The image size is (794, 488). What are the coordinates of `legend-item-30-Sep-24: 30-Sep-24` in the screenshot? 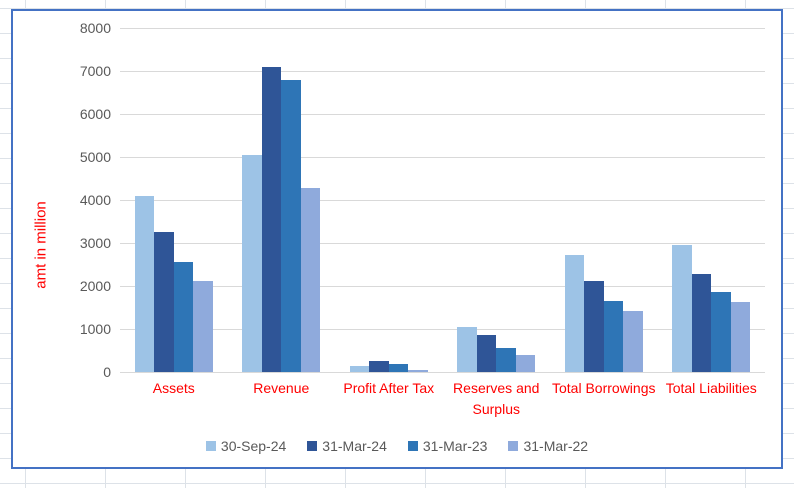 It's located at (246, 446).